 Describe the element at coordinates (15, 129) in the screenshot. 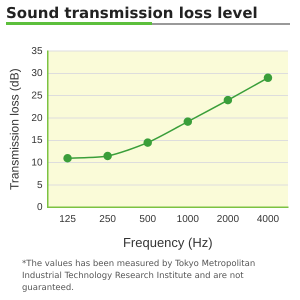

I see `y-axis-title: Transmission loss (dB)` at that location.